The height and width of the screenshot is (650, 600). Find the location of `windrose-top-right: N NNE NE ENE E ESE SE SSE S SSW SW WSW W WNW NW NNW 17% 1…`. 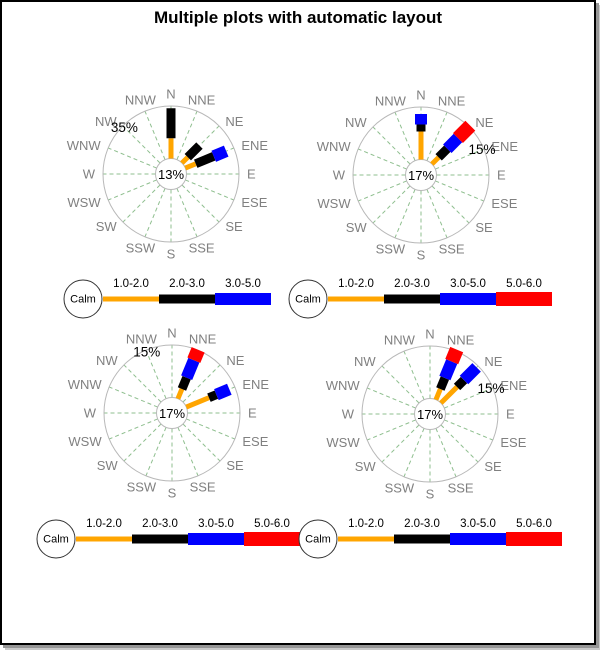

windrose-top-right: N NNE NE ENE E ESE SE SSE S SSW SW WSW W WNW NW NNW 17% 1… is located at coordinates (418, 175).